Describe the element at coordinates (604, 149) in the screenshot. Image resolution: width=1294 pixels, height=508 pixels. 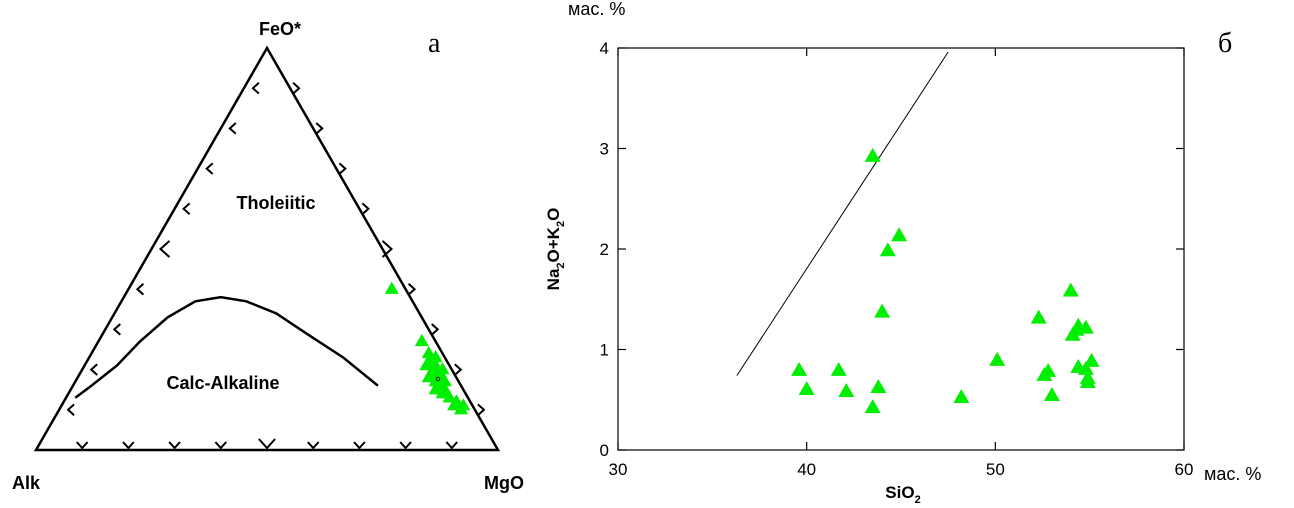
I see `y-tick-label: 3` at that location.